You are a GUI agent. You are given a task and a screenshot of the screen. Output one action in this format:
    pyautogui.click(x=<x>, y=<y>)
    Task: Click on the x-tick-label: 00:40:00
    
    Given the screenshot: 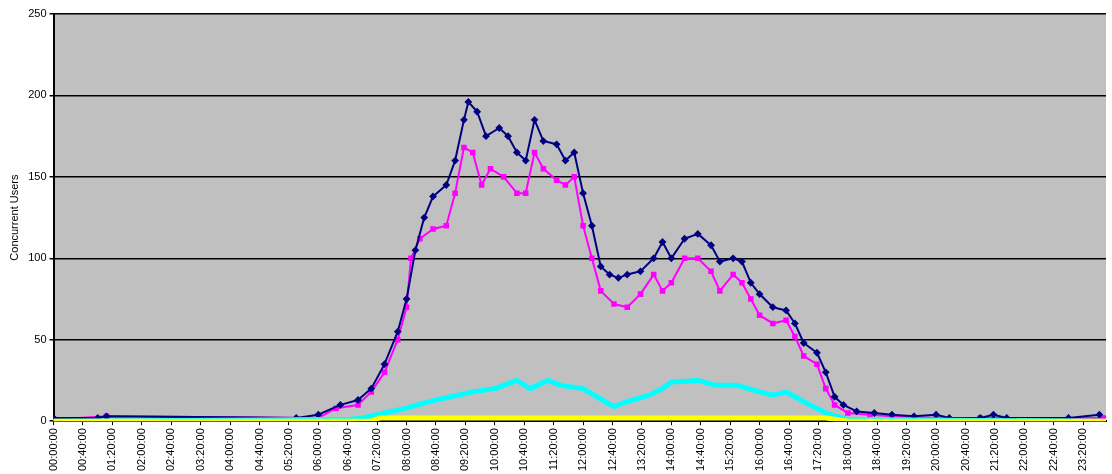 What is the action you would take?
    pyautogui.click(x=82, y=450)
    